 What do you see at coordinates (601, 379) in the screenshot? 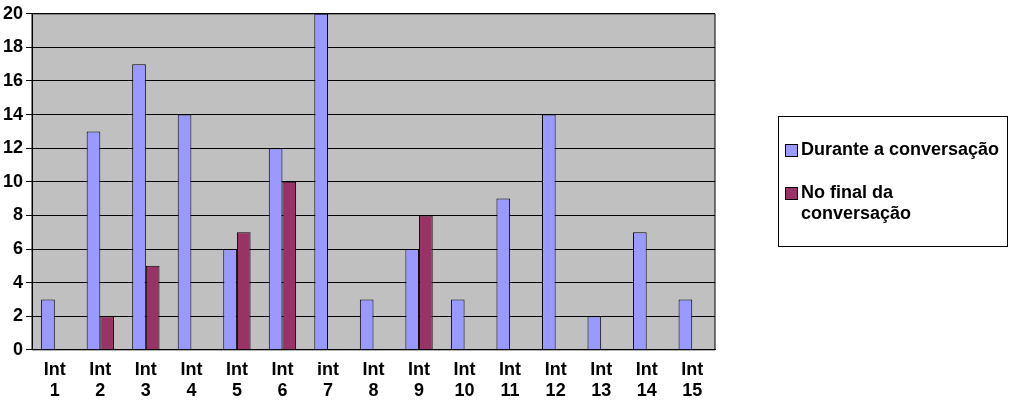
I see `x-tick-label: Int 13` at bounding box center [601, 379].